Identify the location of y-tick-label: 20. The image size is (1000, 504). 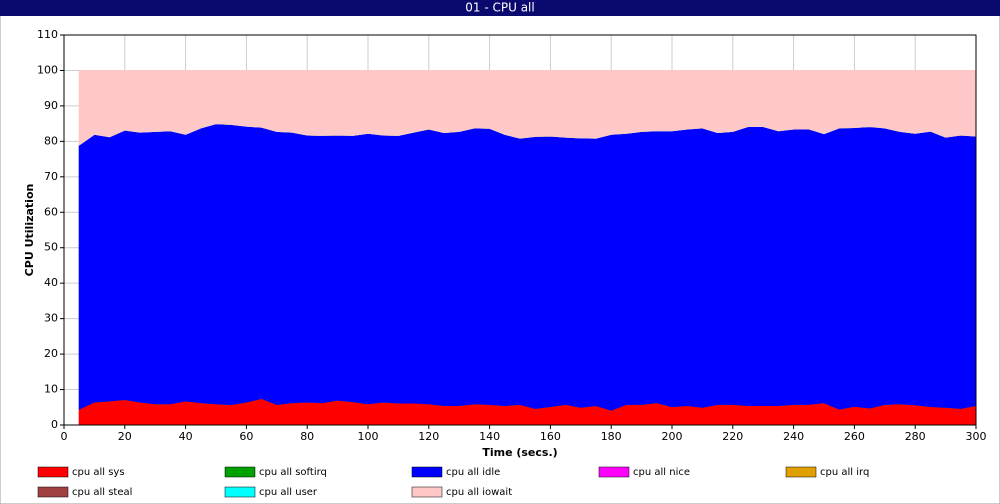
(51, 353).